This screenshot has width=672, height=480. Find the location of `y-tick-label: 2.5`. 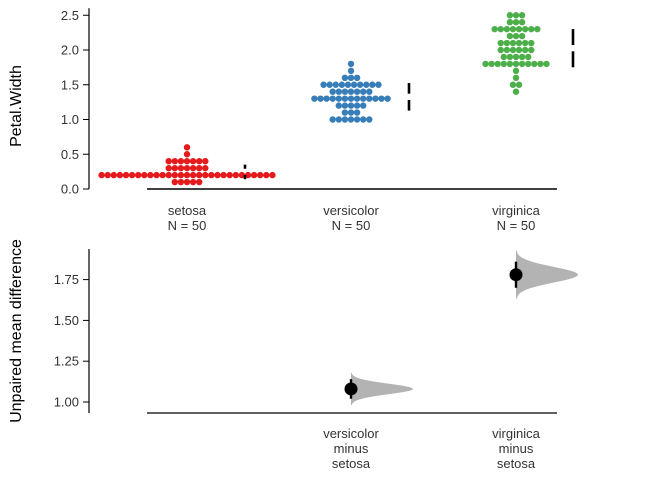

y-tick-label: 2.5 is located at coordinates (70, 15).